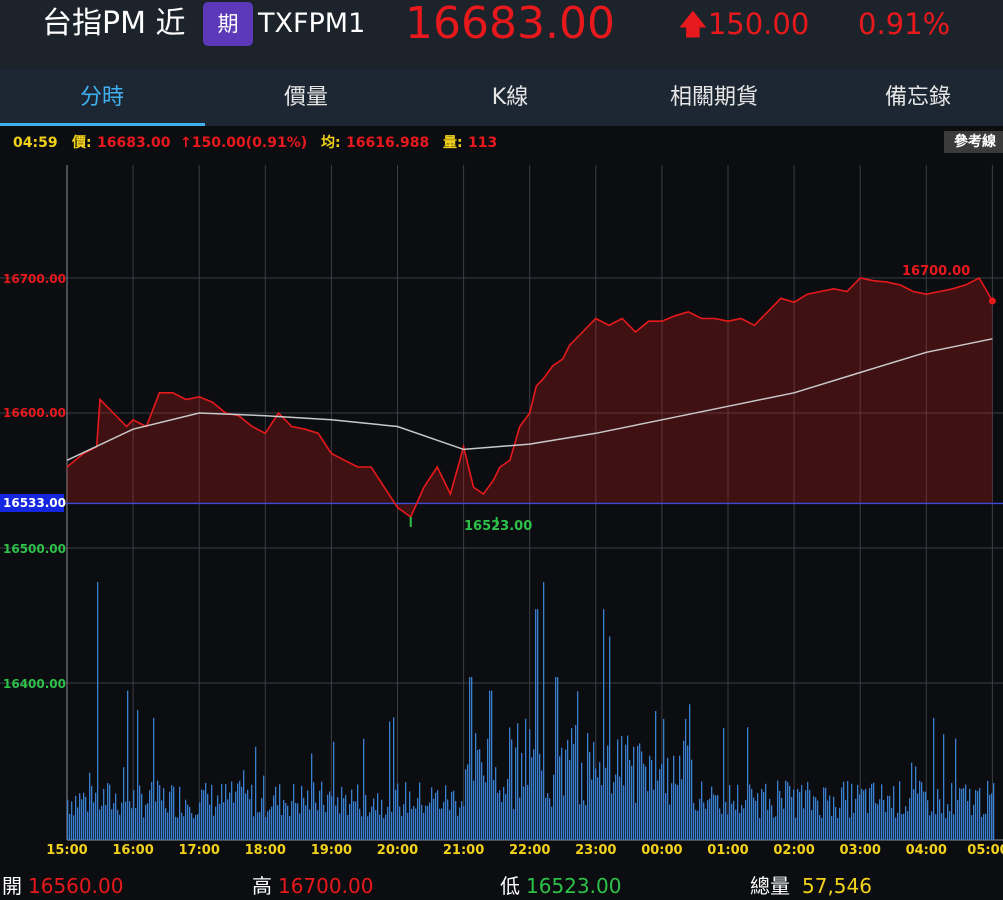 The image size is (1003, 900). Describe the element at coordinates (483, 143) in the screenshot. I see `info-vol: 113` at that location.